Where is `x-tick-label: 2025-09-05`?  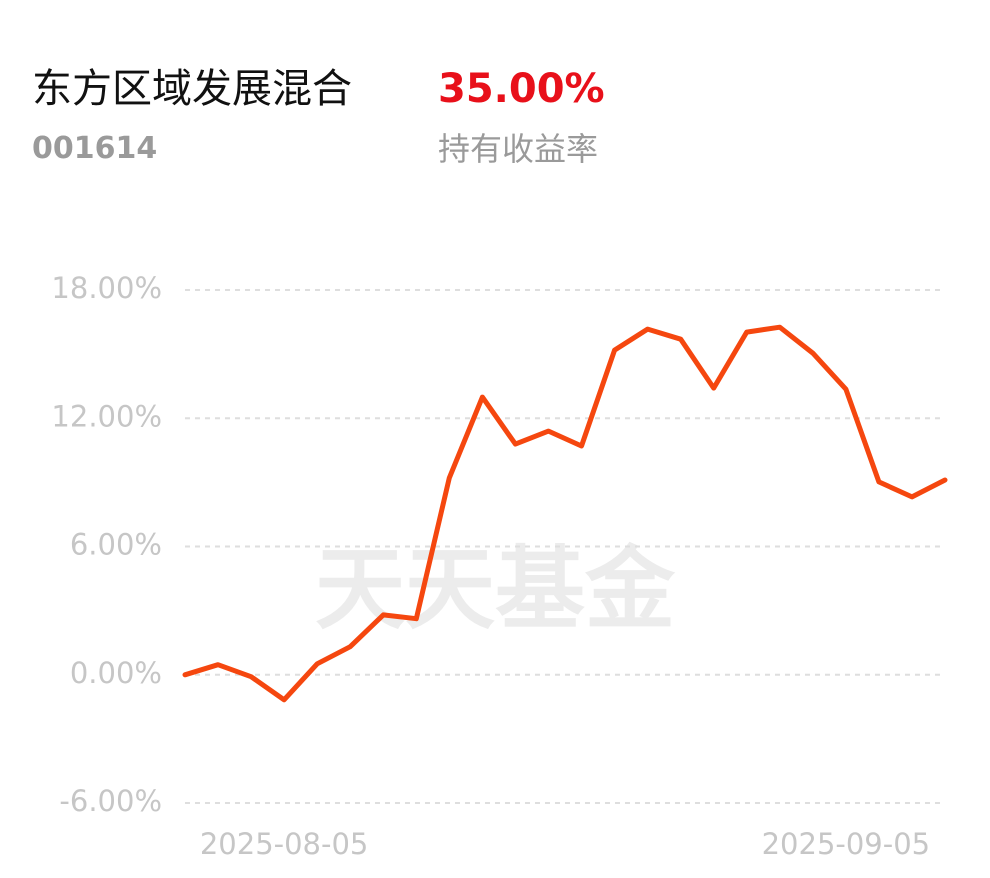 x-tick-label: 2025-09-05 is located at coordinates (846, 844).